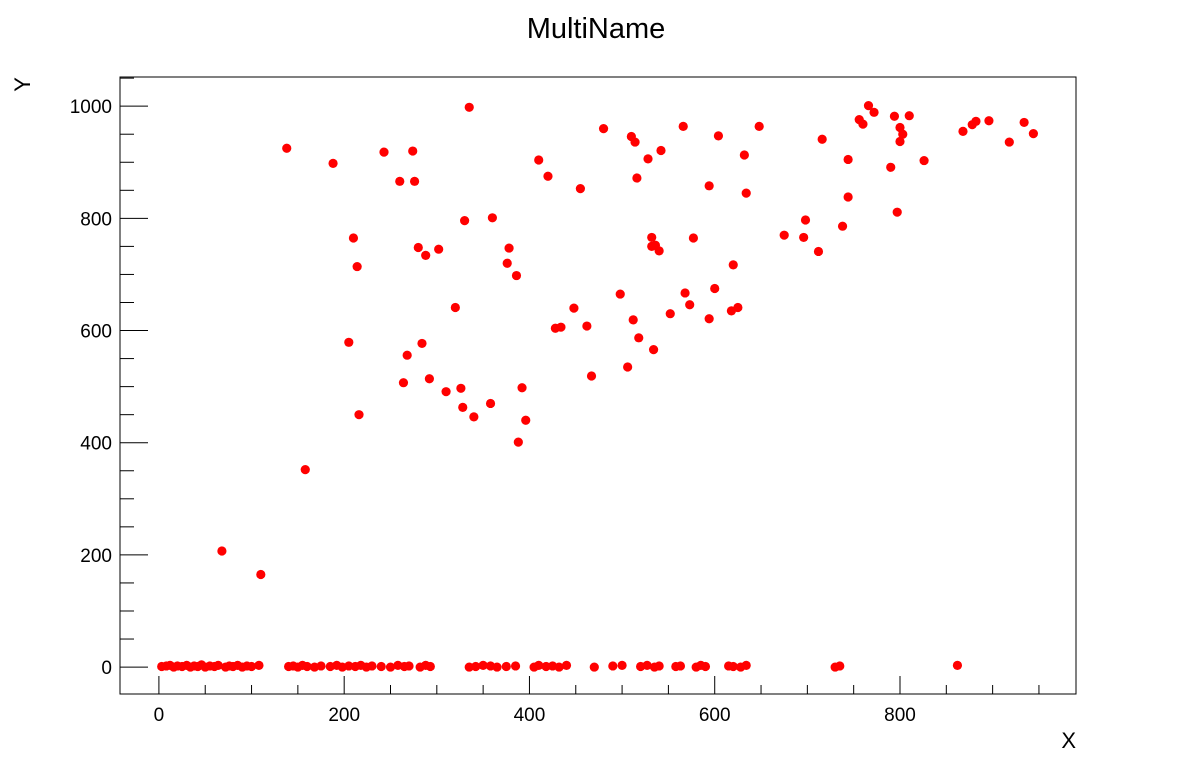 This screenshot has width=1196, height=772. What do you see at coordinates (596, 29) in the screenshot?
I see `chart-title: MultiName` at bounding box center [596, 29].